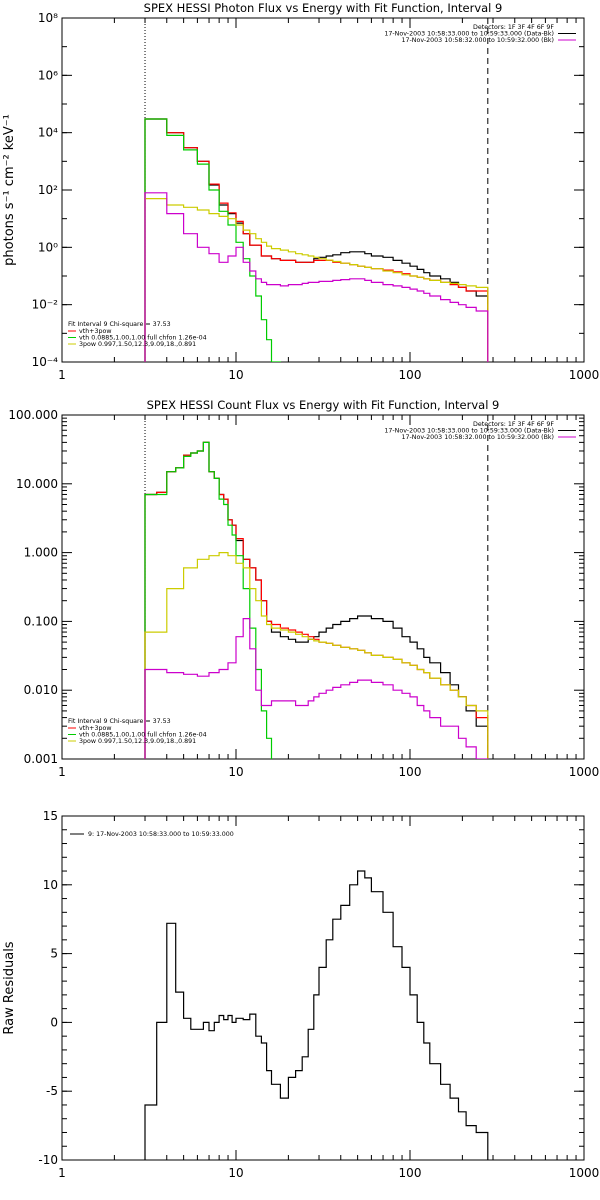 This screenshot has width=600, height=1200. Describe the element at coordinates (33, 415) in the screenshot. I see `y-tick-label: 100.000` at that location.